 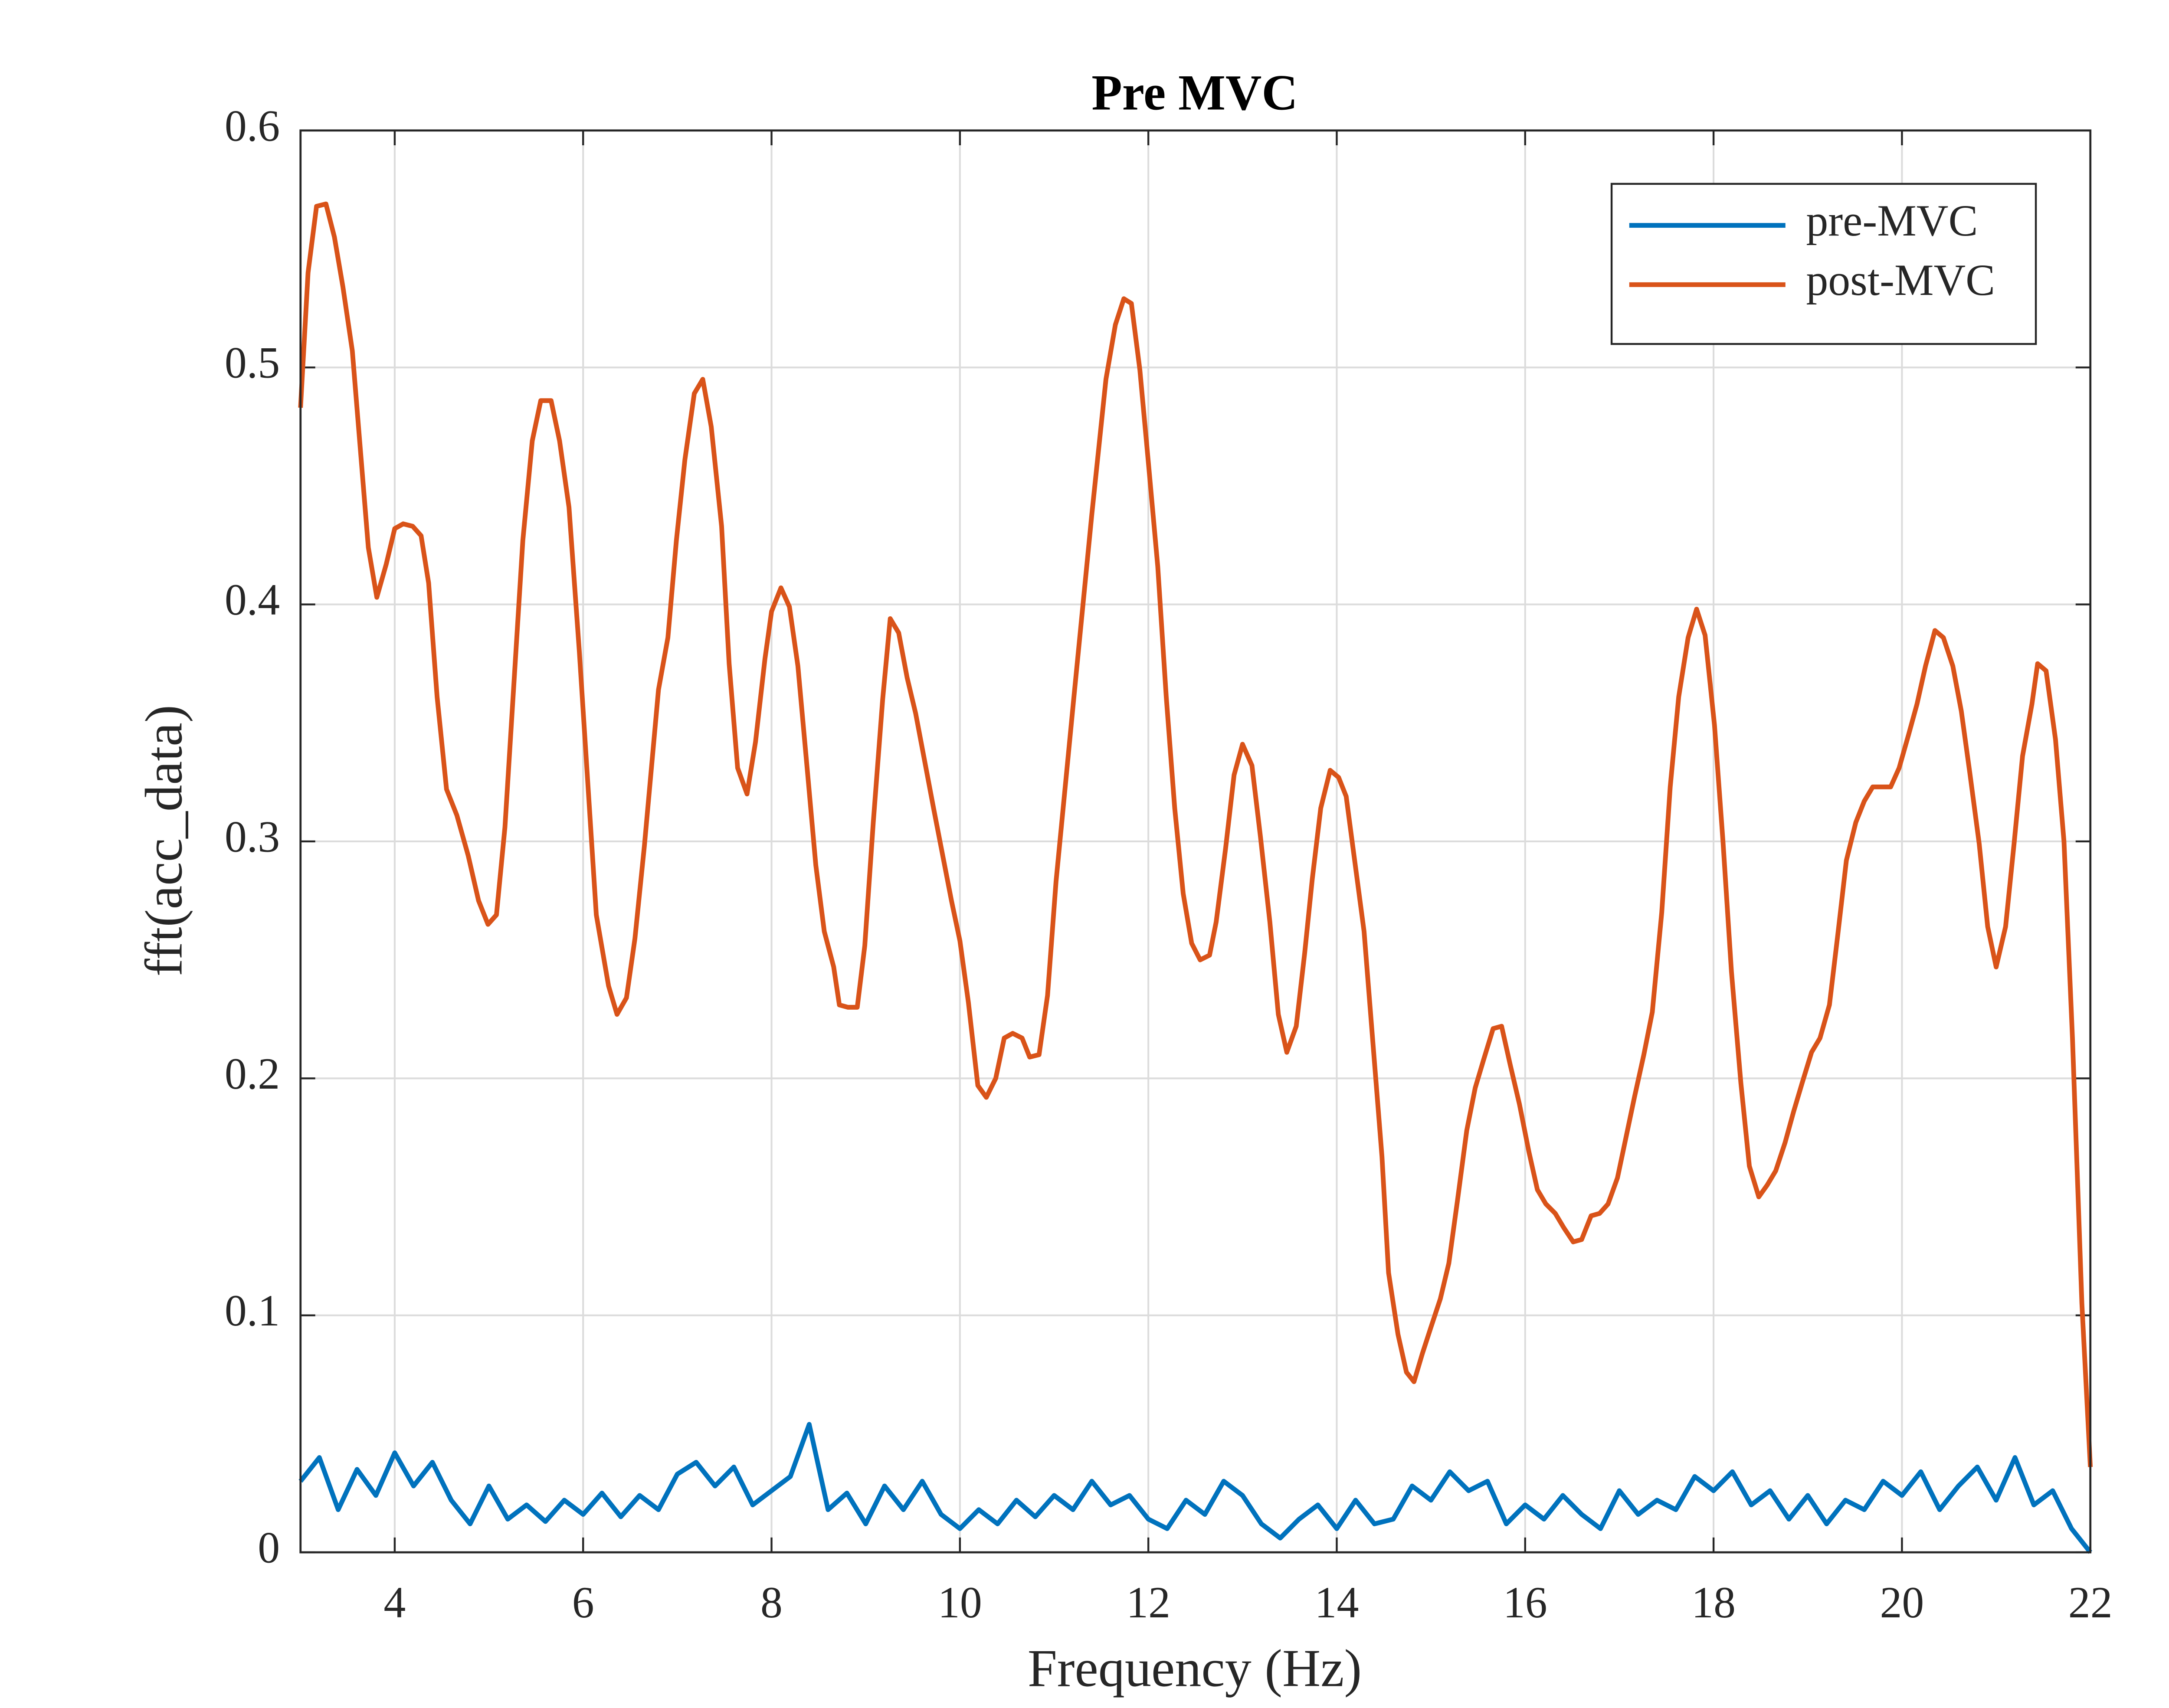 I want to click on legend-label: pre-MVC, so click(x=1892, y=220).